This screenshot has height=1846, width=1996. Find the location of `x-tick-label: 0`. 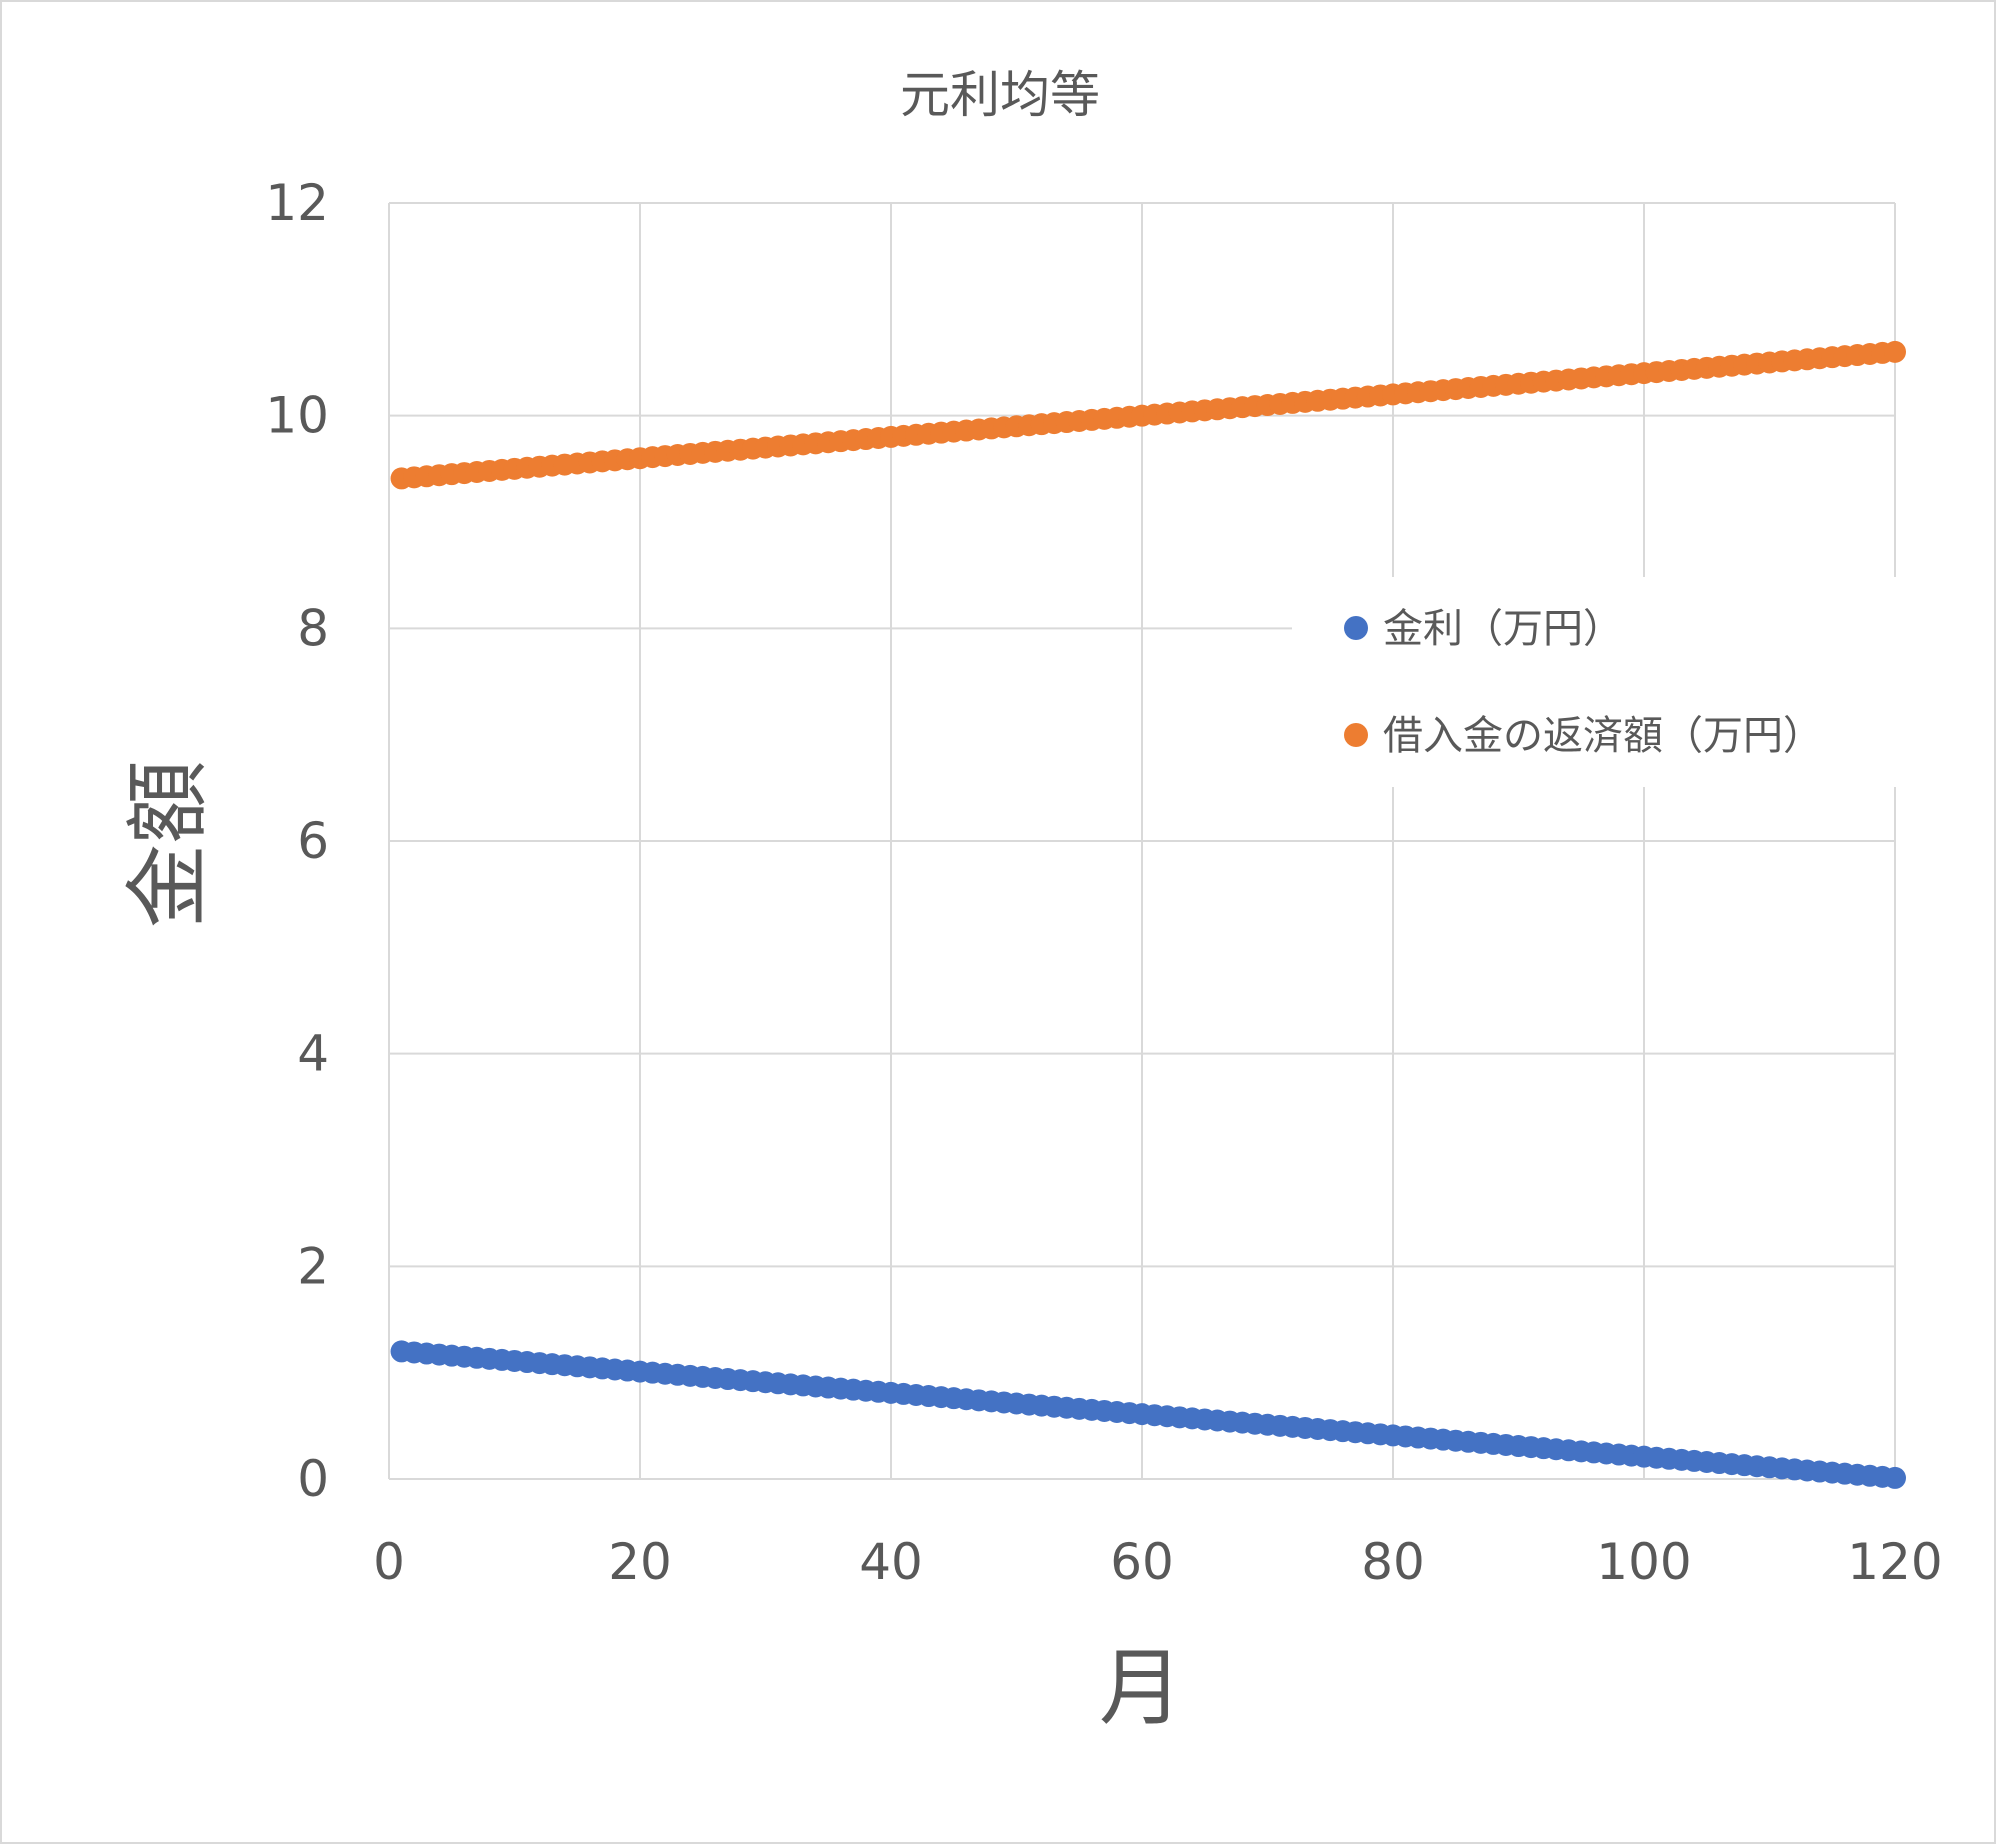

x-tick-label: 0 is located at coordinates (389, 1562).